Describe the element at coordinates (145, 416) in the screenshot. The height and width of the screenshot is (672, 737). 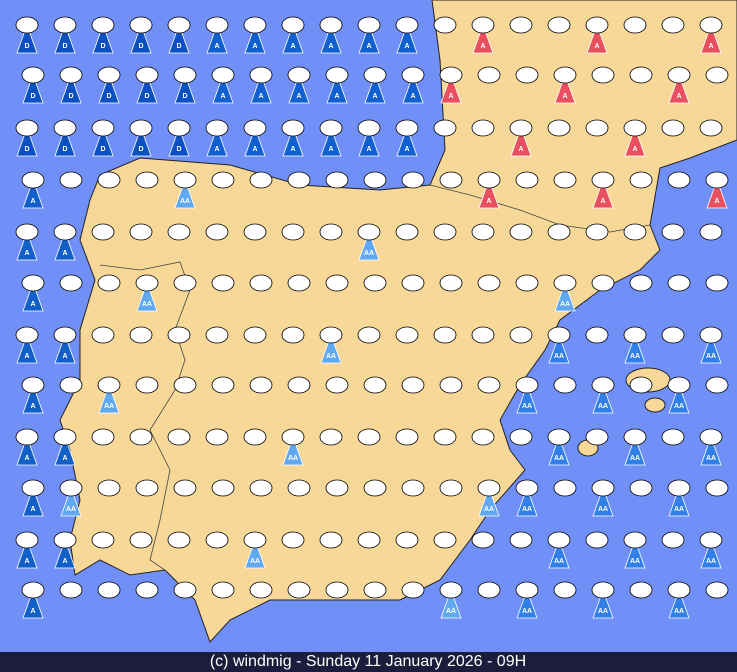
I see `border` at that location.